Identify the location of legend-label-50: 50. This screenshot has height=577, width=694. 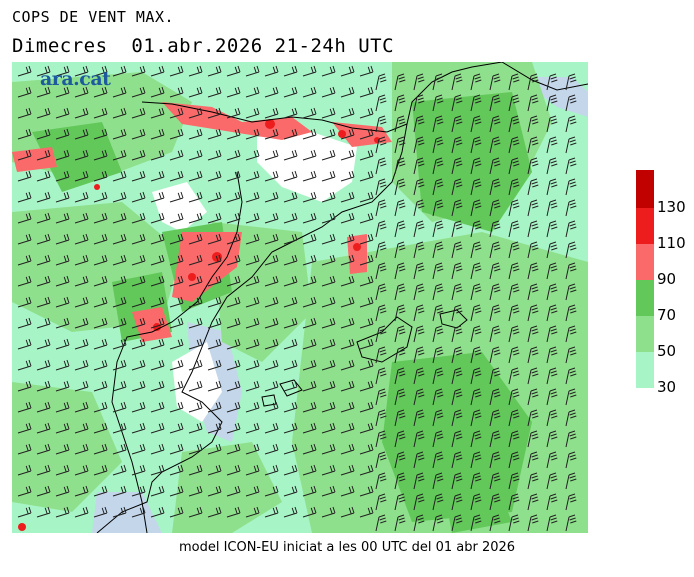
(667, 351).